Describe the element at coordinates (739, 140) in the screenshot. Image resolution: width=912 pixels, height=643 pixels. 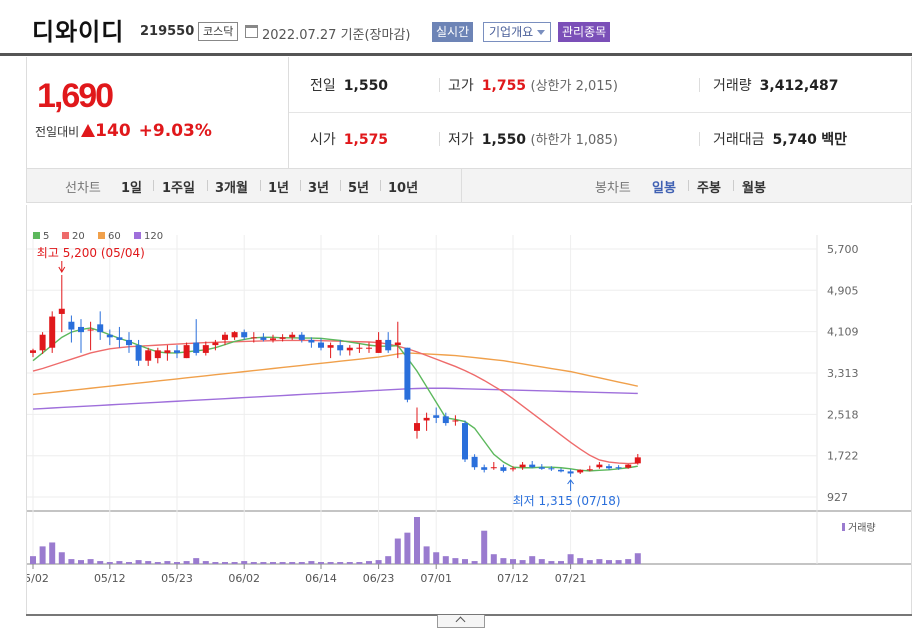
I see `amount-label: 거래대금` at that location.